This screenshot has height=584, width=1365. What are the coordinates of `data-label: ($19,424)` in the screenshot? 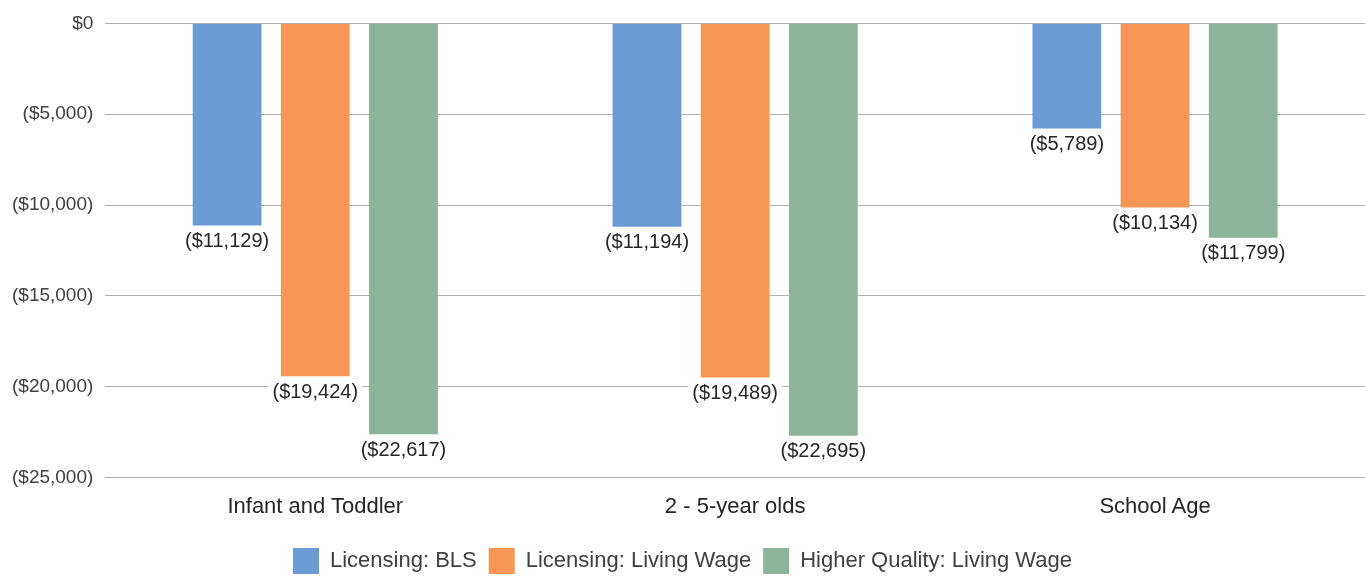 It's located at (315, 390).